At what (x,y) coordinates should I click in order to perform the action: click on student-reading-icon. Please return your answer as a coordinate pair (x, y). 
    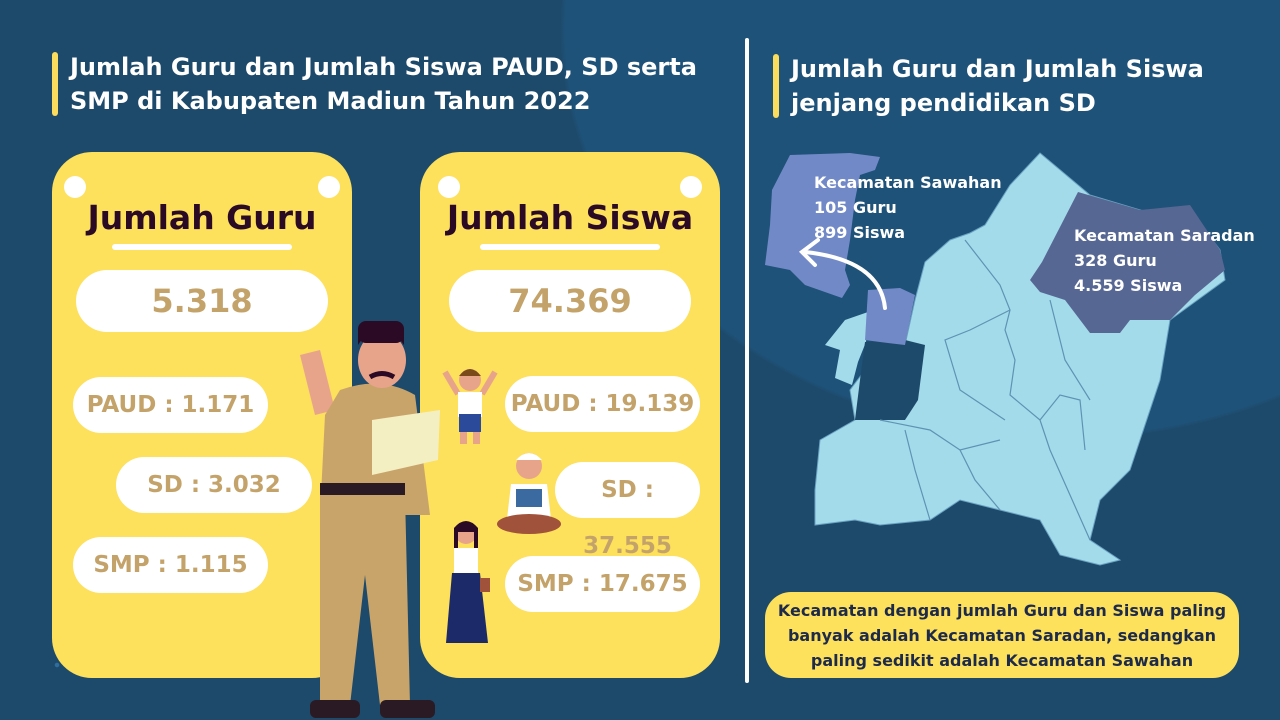
    Looking at the image, I should click on (529, 493).